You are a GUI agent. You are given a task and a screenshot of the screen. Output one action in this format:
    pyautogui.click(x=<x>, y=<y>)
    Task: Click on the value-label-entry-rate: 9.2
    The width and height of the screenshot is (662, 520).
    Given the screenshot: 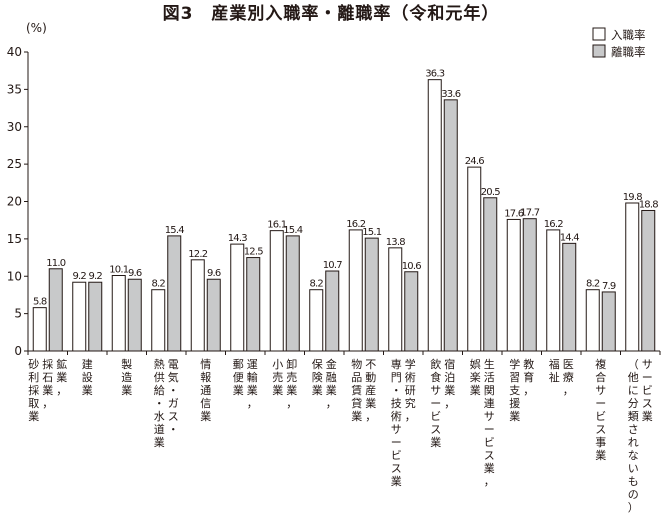 What is the action you would take?
    pyautogui.click(x=79, y=276)
    